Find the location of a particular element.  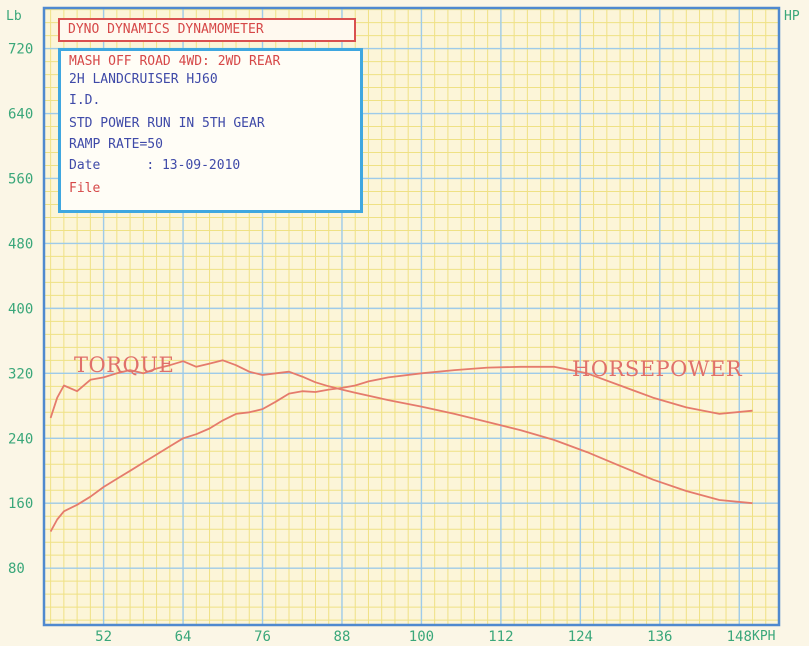

y-tick-label: 400 is located at coordinates (20, 309).